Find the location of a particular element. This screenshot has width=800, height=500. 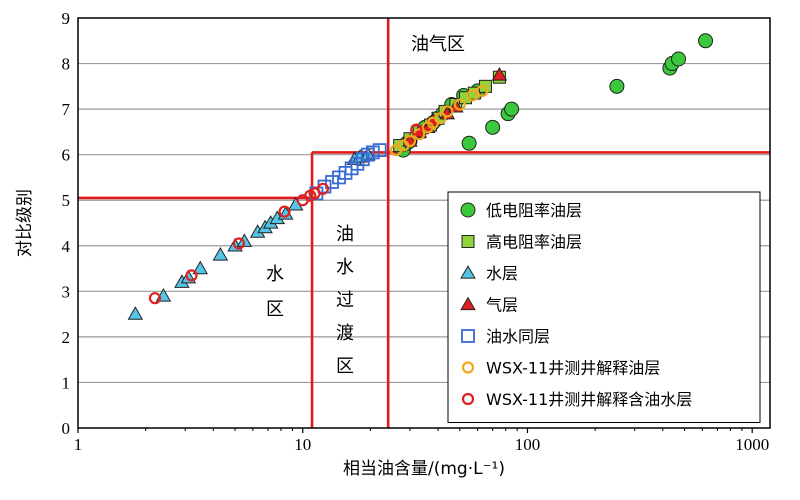

region-label-transition: 油 is located at coordinates (345, 234).